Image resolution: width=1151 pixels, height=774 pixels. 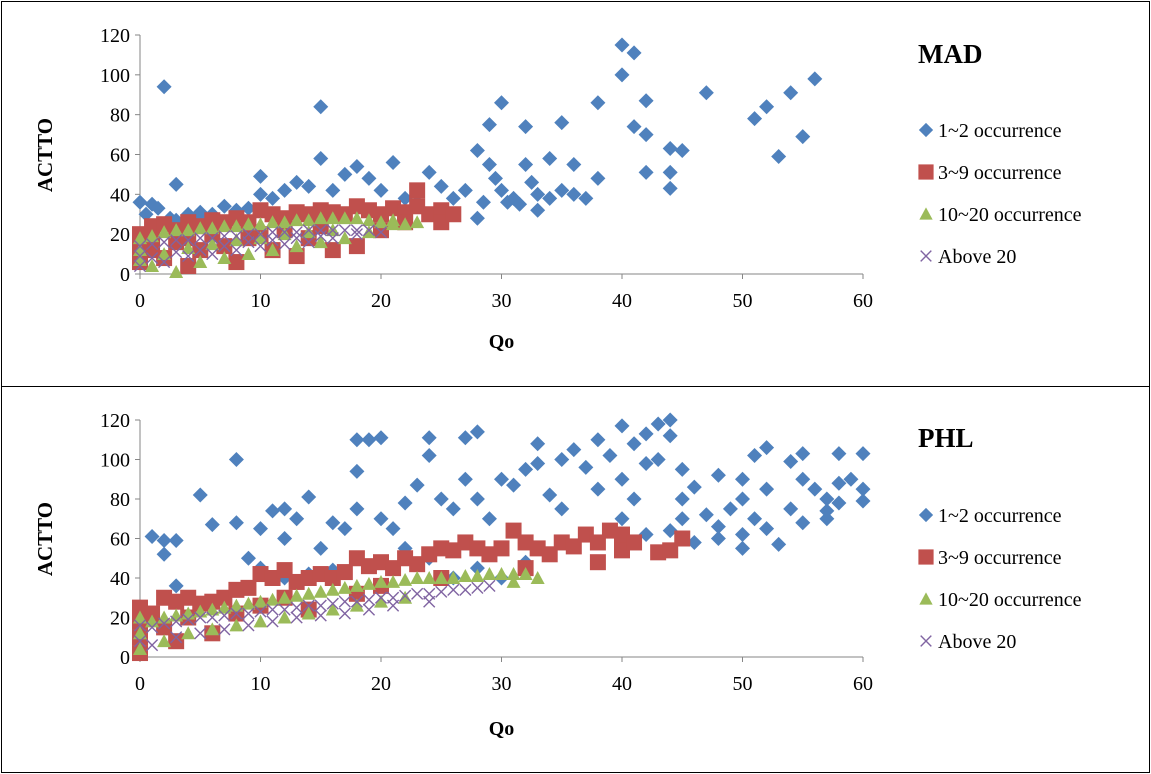 What do you see at coordinates (120, 579) in the screenshot?
I see `y-tick-label: 40` at bounding box center [120, 579].